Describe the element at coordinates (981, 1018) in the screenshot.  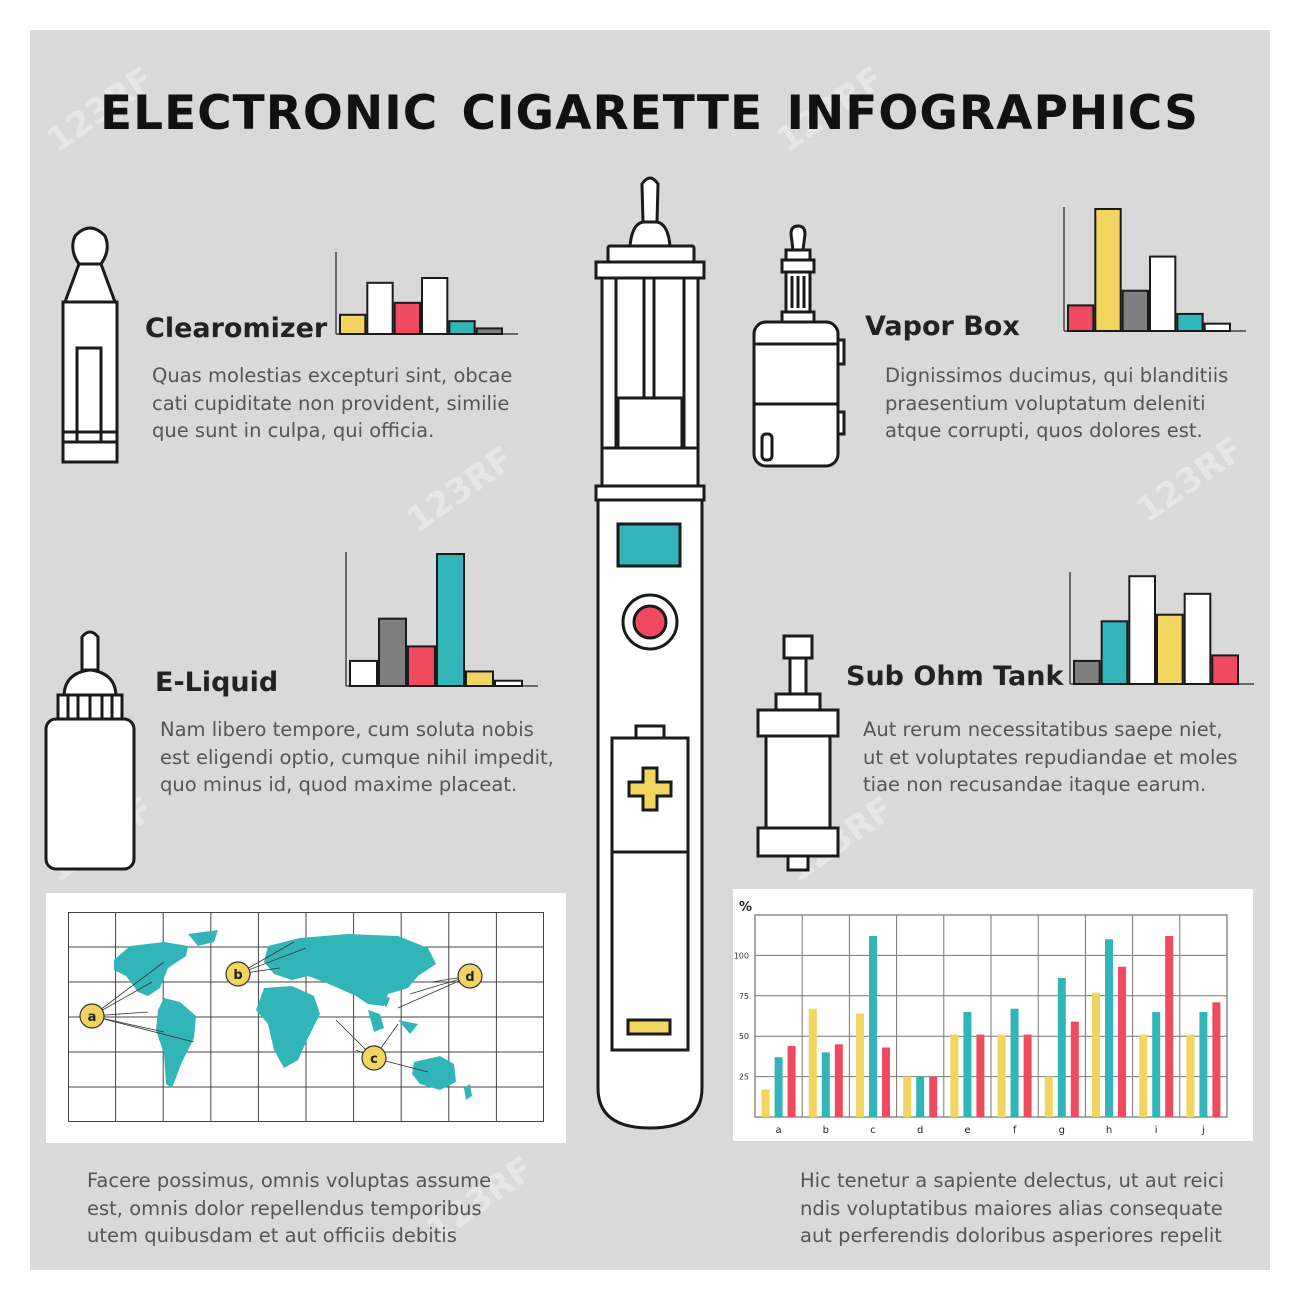
I see `percent-chart: 25 50 75 100% a b c d e f g h i j` at that location.